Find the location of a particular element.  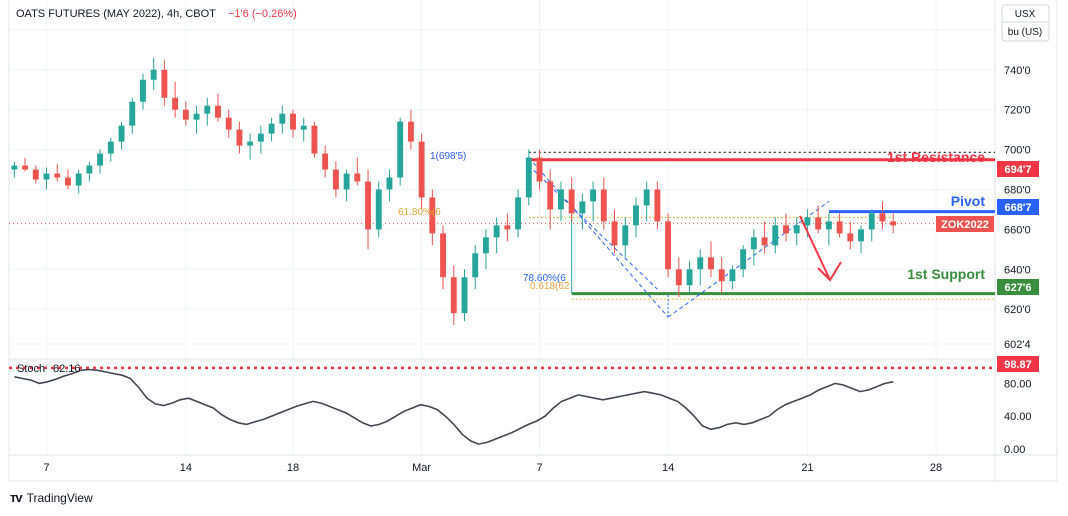

stoch-overbought-text: 98.87 is located at coordinates (1018, 365).